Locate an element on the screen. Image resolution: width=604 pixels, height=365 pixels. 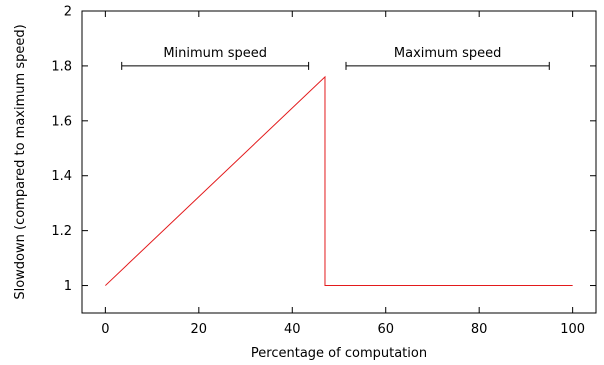
x-tick-label: 40 is located at coordinates (292, 329).